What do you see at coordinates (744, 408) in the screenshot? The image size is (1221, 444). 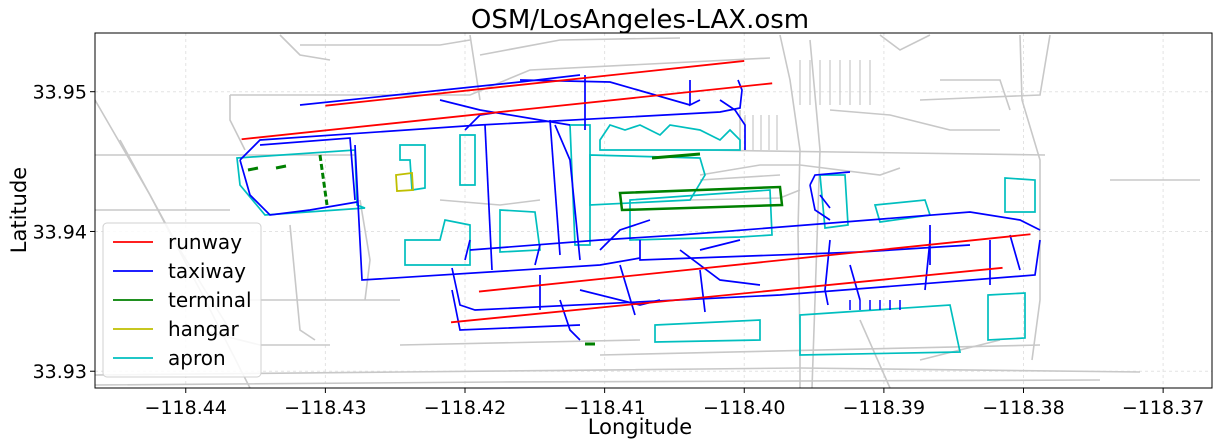 I see `x-tick-label-4: −118.40` at bounding box center [744, 408].